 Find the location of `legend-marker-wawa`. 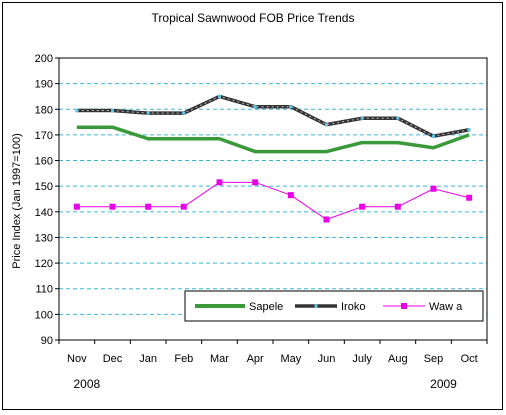

legend-marker-wawa is located at coordinates (404, 306).